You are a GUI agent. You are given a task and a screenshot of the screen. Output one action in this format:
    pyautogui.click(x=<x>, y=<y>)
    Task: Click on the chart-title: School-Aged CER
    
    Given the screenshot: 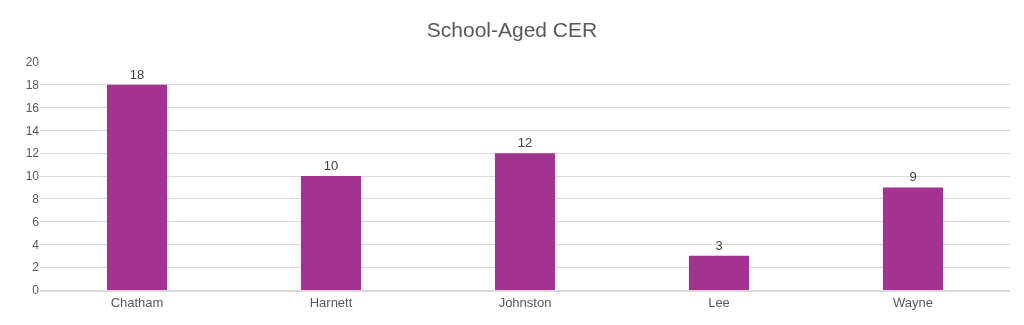 What is the action you would take?
    pyautogui.click(x=512, y=30)
    